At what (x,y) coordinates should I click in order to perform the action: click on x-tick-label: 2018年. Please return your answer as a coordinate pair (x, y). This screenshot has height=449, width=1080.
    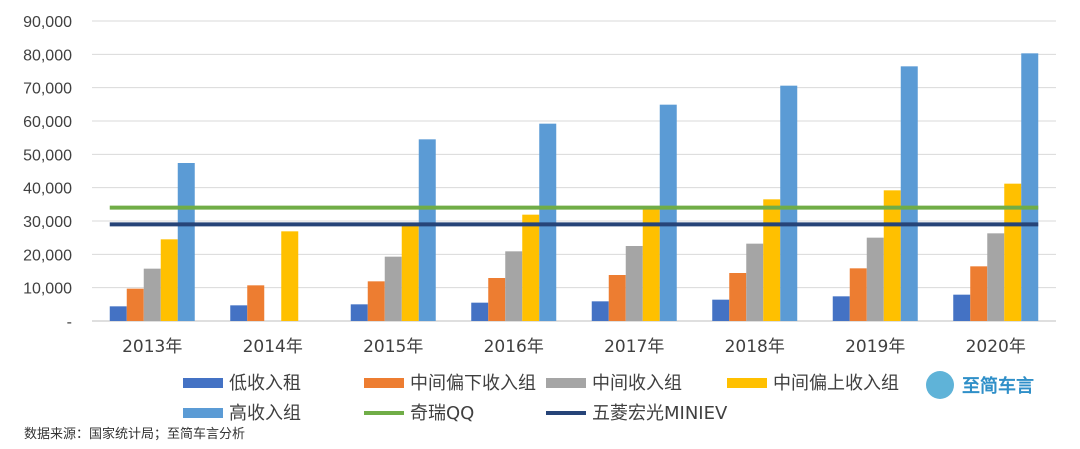
    Looking at the image, I should click on (755, 347).